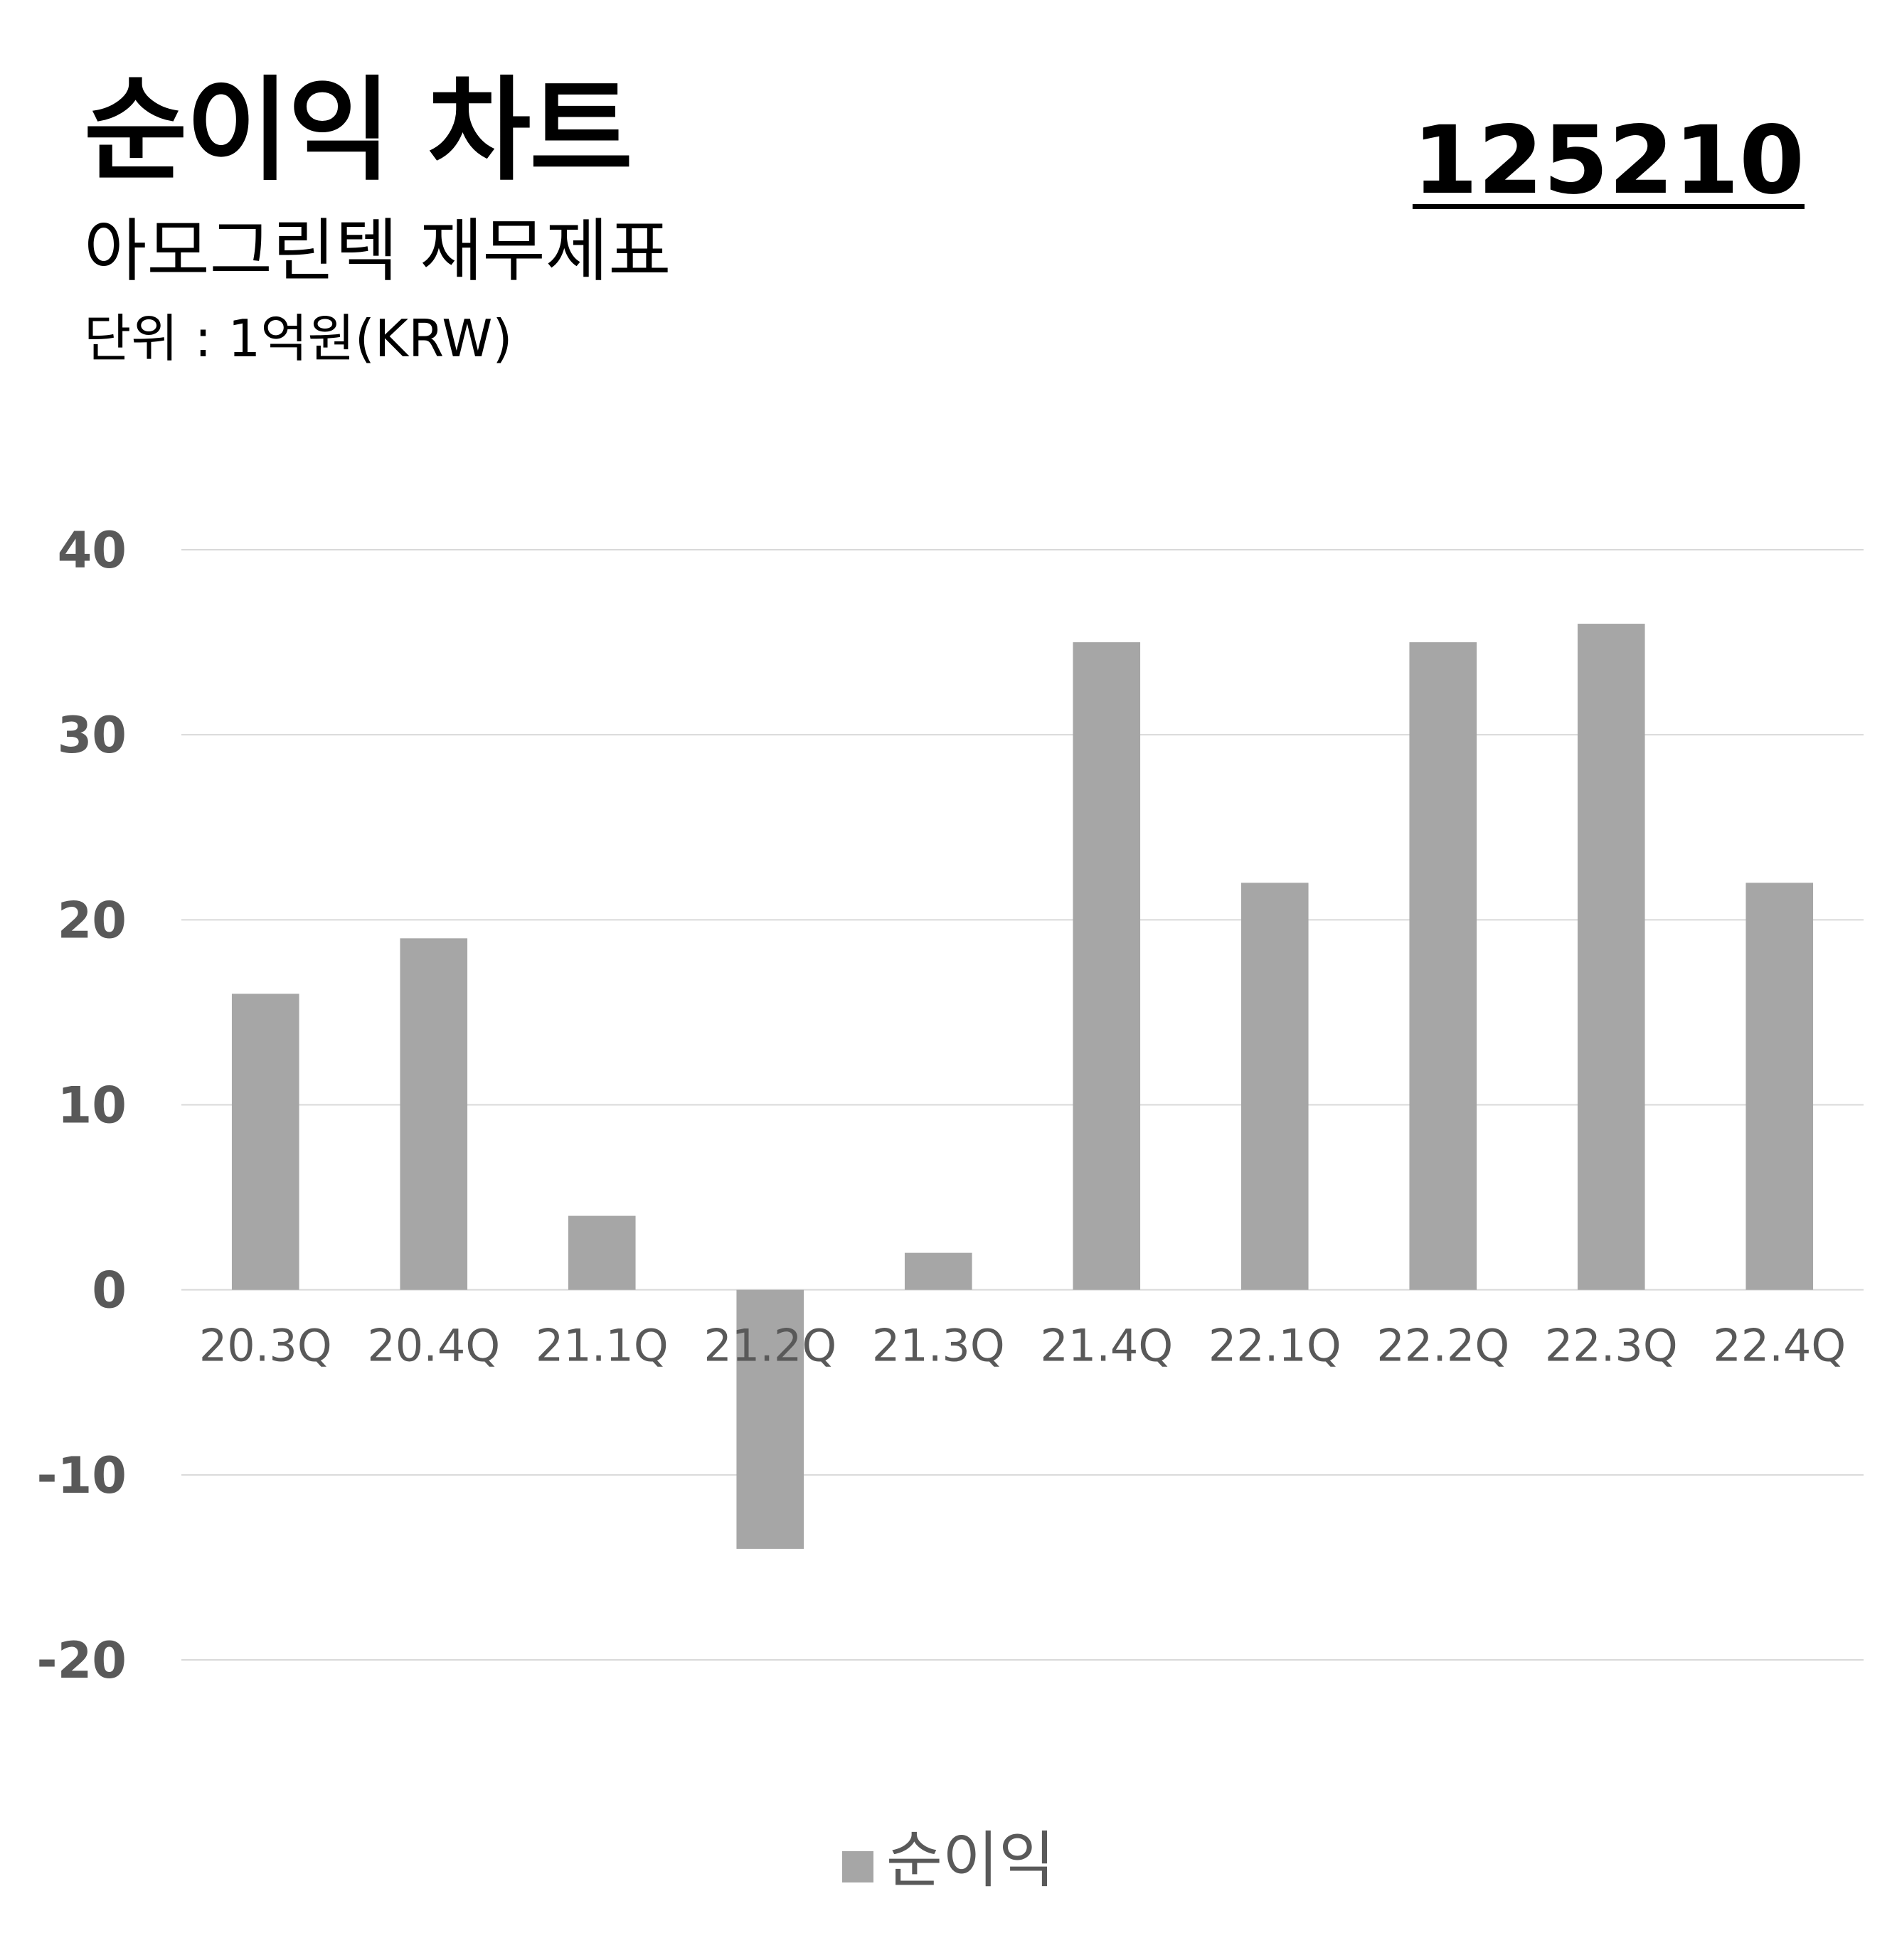 Image resolution: width=1897 pixels, height=1960 pixels. What do you see at coordinates (92, 1106) in the screenshot?
I see `y-tick-label: 10` at bounding box center [92, 1106].